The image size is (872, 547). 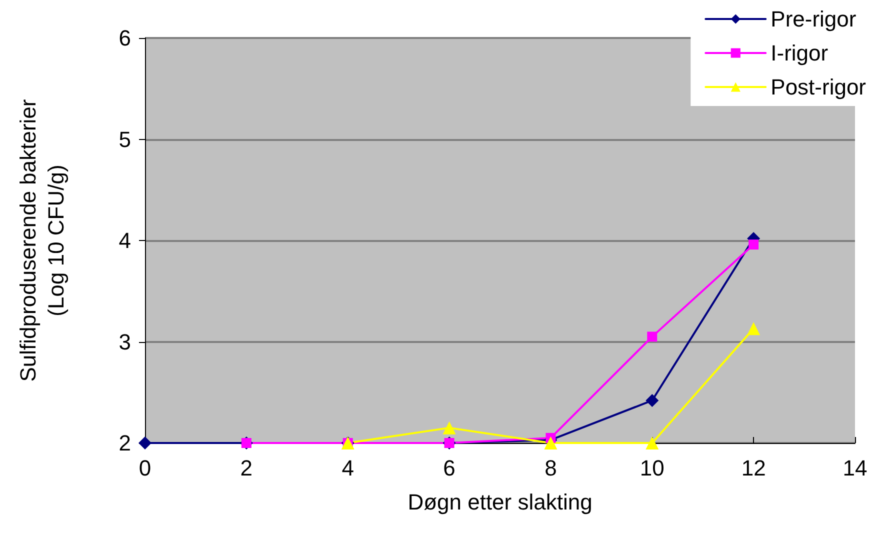 What do you see at coordinates (124, 240) in the screenshot?
I see `y-tick-label: 4` at bounding box center [124, 240].